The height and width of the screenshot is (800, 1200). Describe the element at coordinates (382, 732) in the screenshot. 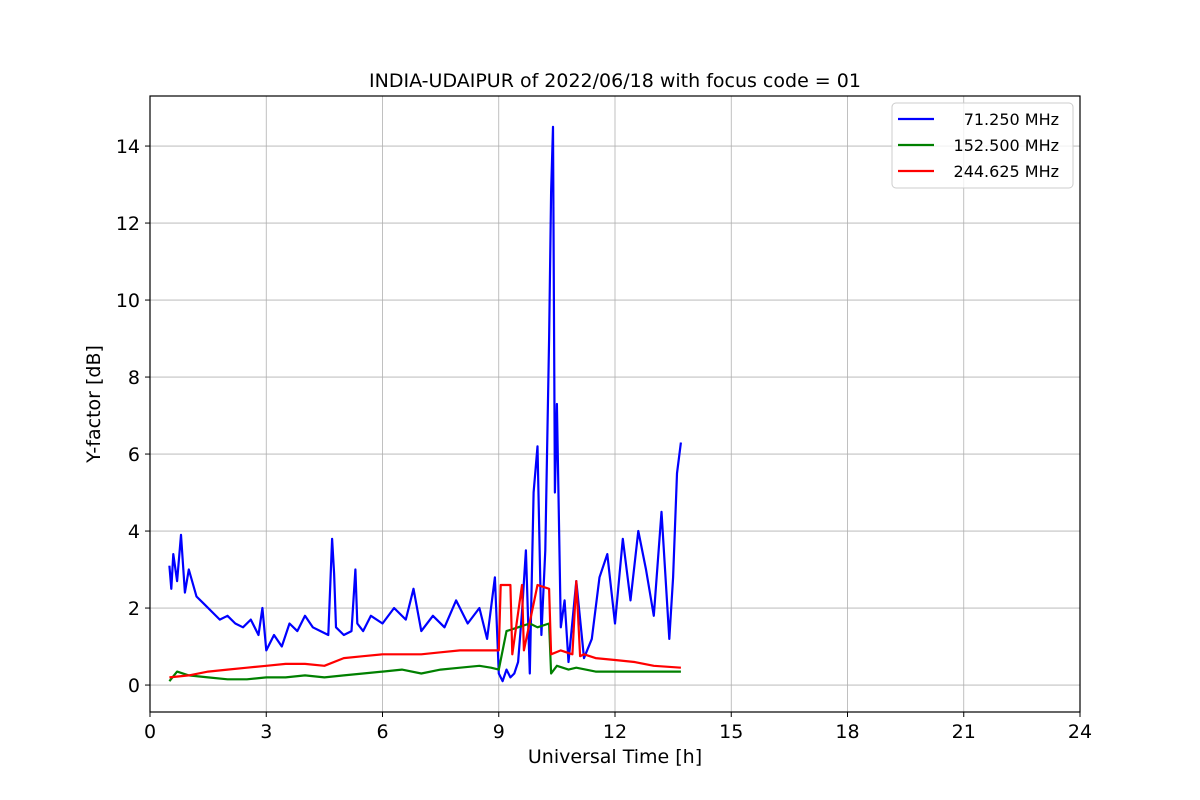

I see `x-tick-label: 6` at that location.